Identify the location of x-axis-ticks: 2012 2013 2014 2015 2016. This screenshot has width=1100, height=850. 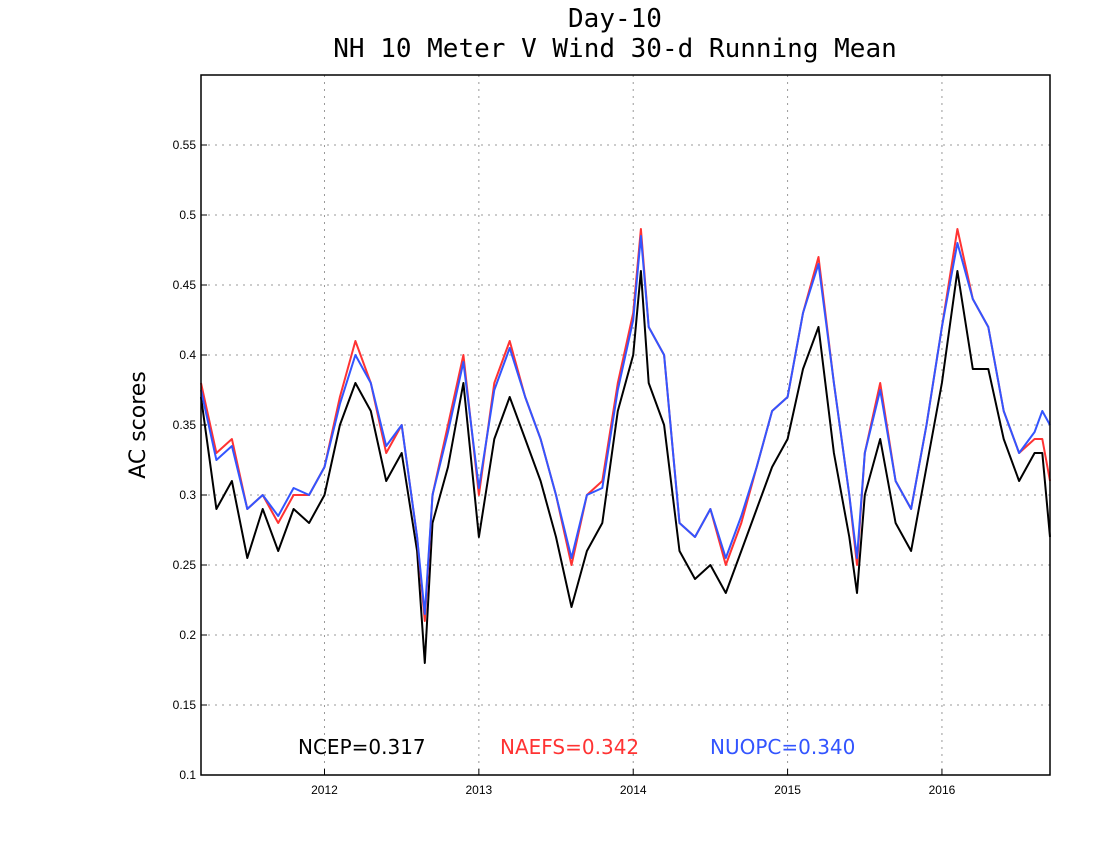
(633, 783).